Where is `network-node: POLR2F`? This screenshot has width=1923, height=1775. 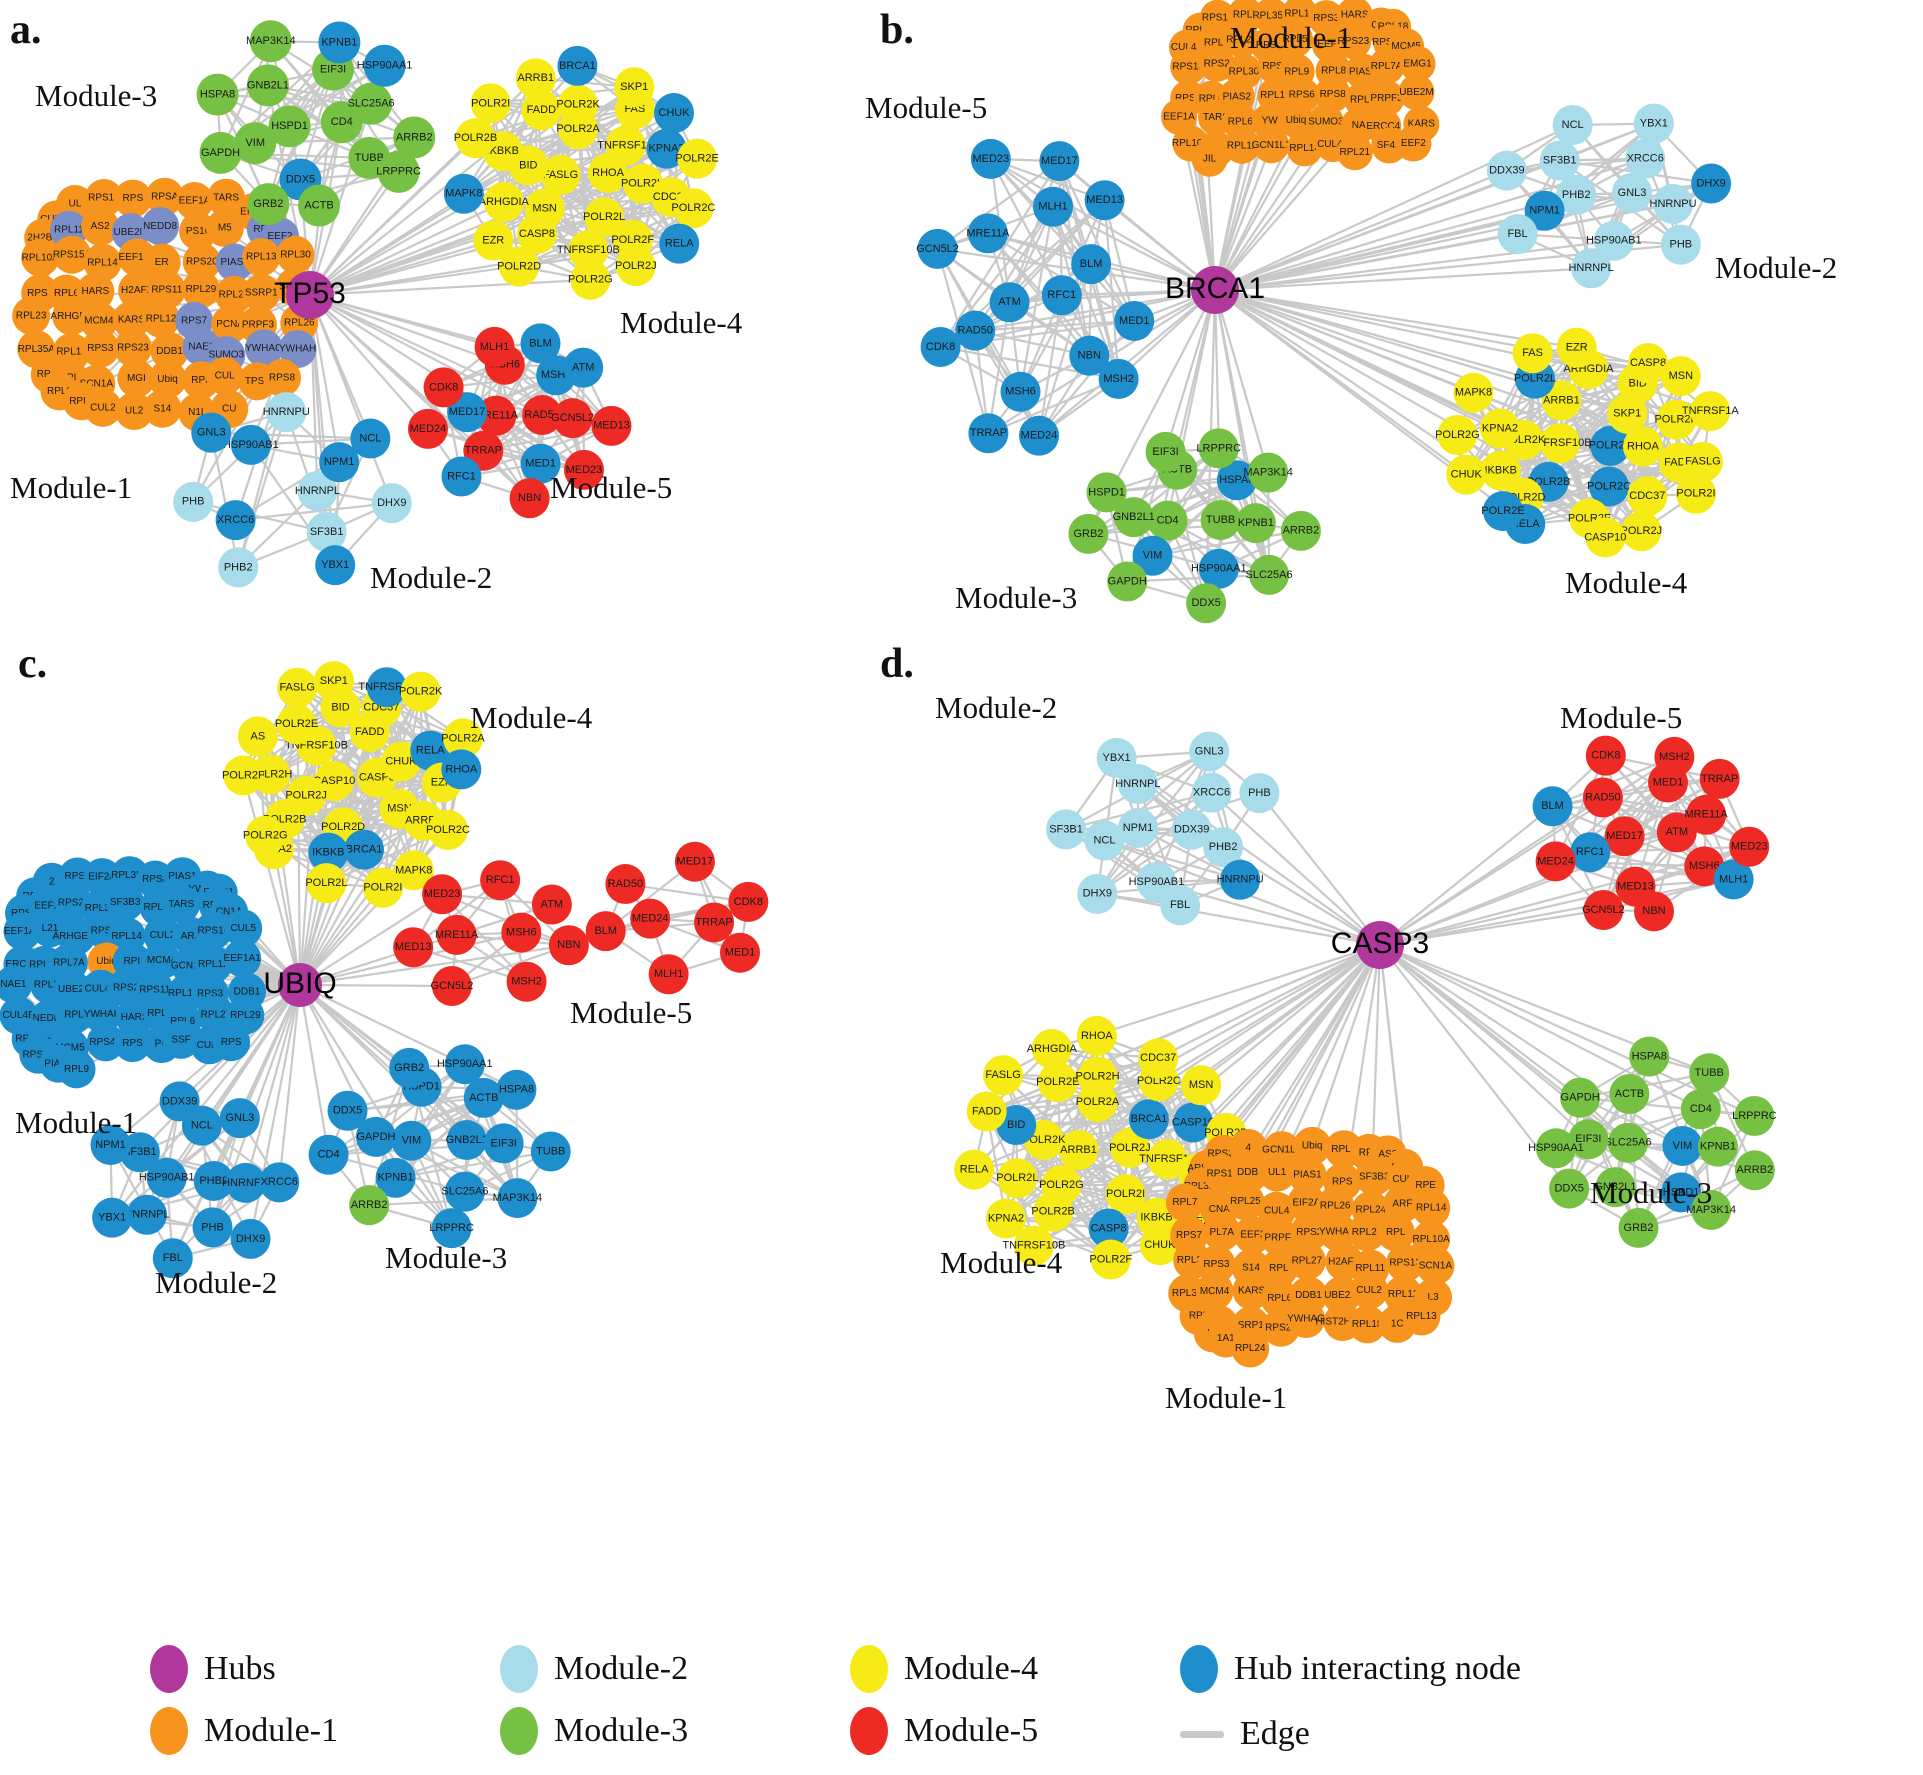 network-node: POLR2F is located at coordinates (243, 775).